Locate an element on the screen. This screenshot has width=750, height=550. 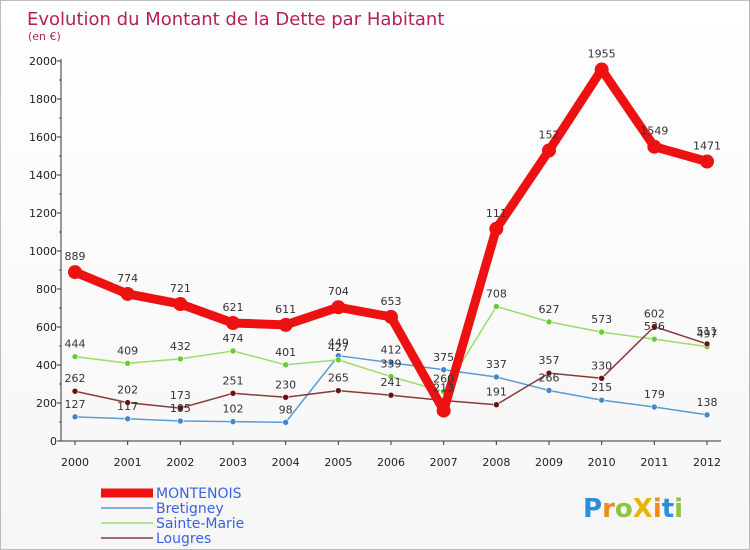
data-label: 1471 is located at coordinates (707, 146).